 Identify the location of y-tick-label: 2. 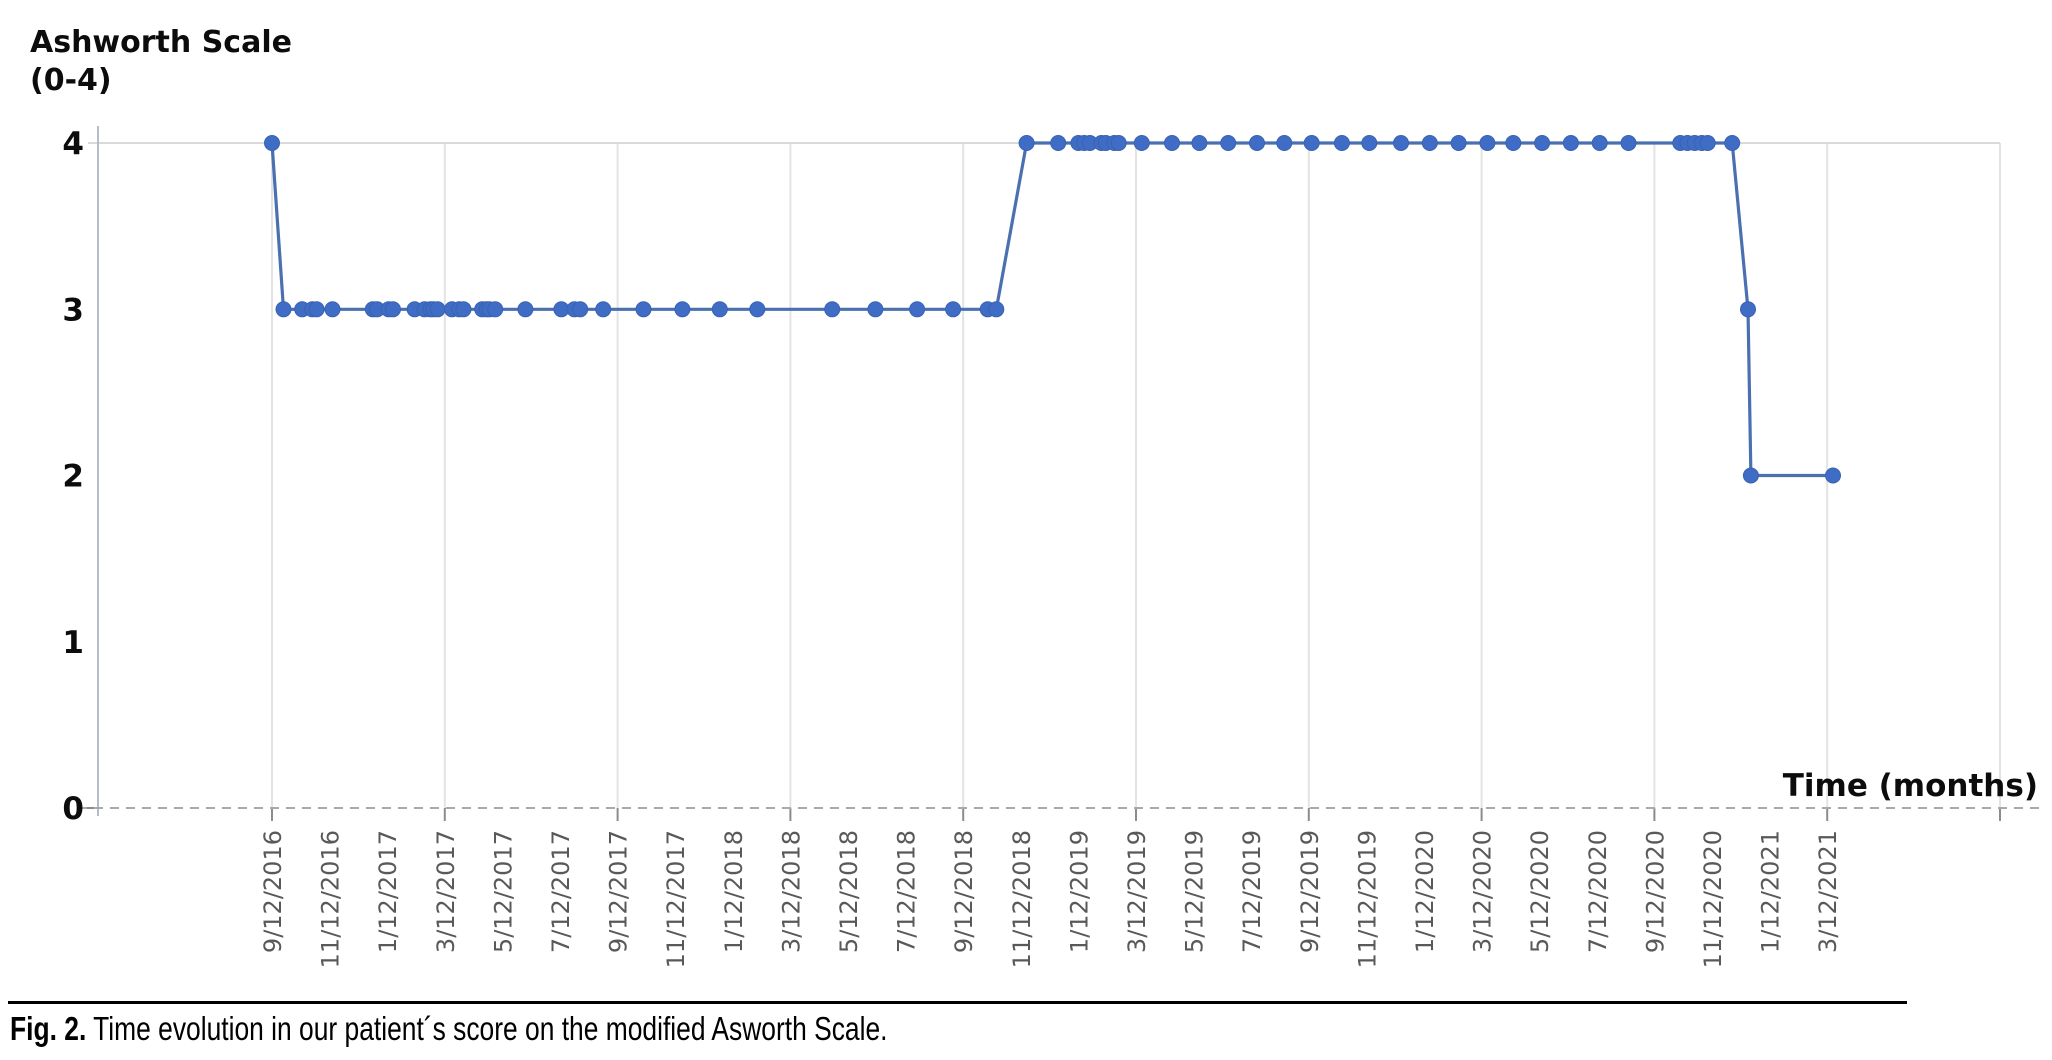
(73, 477).